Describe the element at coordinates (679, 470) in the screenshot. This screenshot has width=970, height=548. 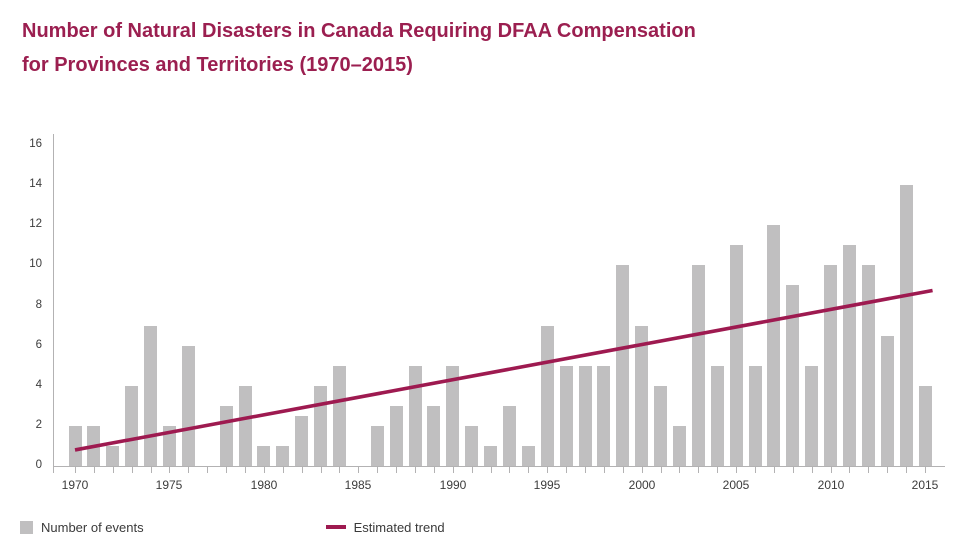
I see `x-tick-2002` at that location.